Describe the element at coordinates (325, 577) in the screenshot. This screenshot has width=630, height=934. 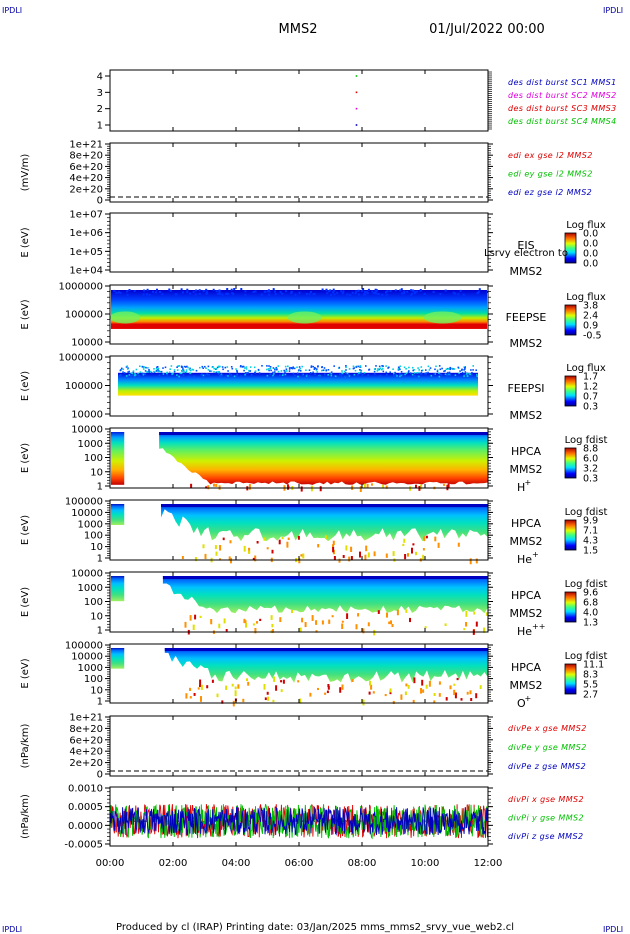
I see `hpca-hepp-spectrogram-top` at that location.